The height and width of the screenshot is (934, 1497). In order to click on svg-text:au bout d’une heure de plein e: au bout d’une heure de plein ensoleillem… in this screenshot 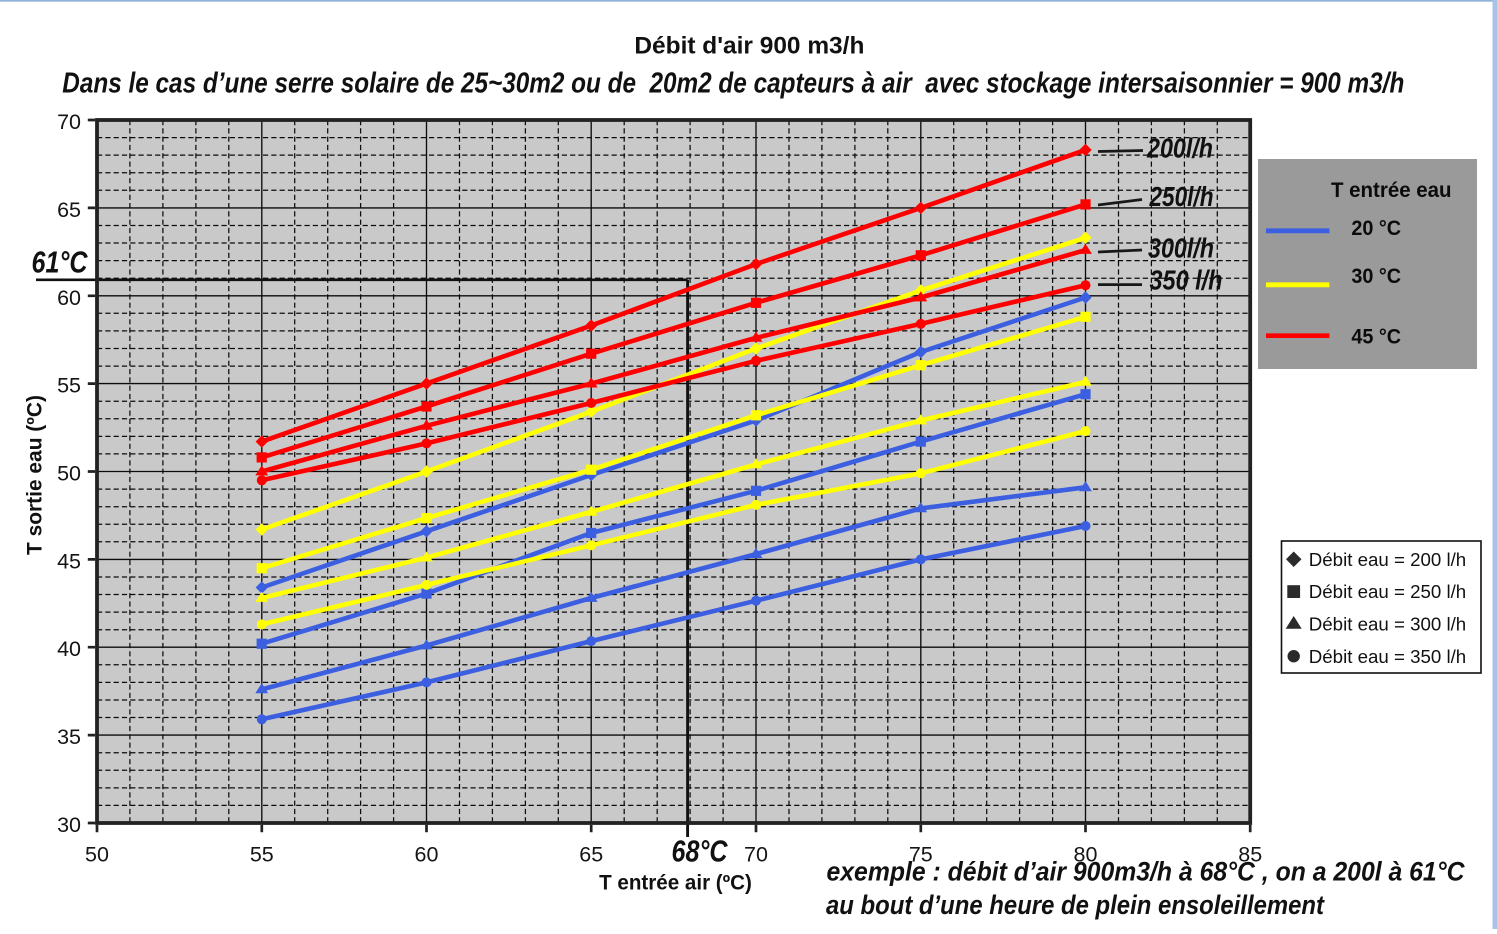, I will do `click(1075, 905)`.